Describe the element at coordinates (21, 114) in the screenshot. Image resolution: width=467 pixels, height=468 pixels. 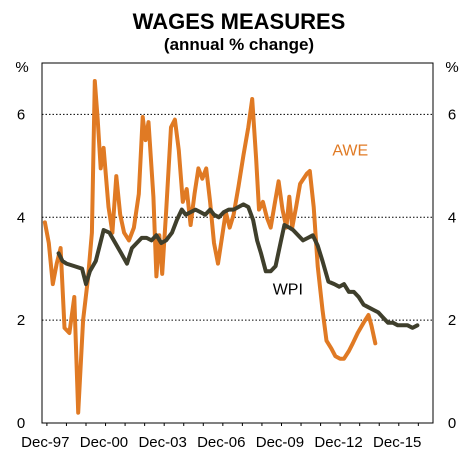
I see `y-tick-left-6: 6` at that location.